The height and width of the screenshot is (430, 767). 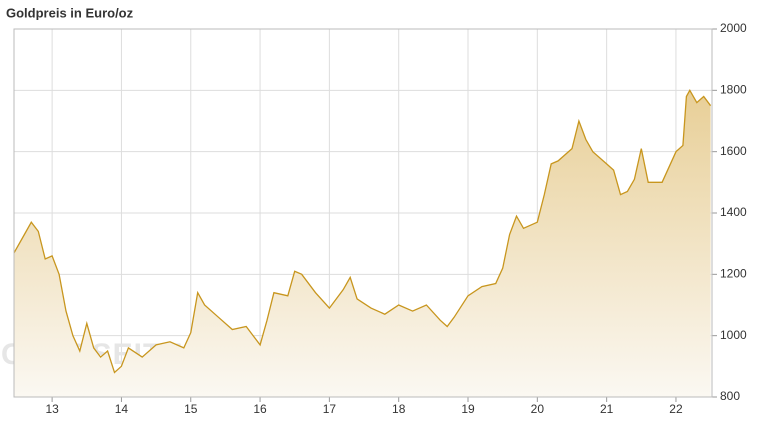 What do you see at coordinates (122, 409) in the screenshot?
I see `x-tick-label: 14` at bounding box center [122, 409].